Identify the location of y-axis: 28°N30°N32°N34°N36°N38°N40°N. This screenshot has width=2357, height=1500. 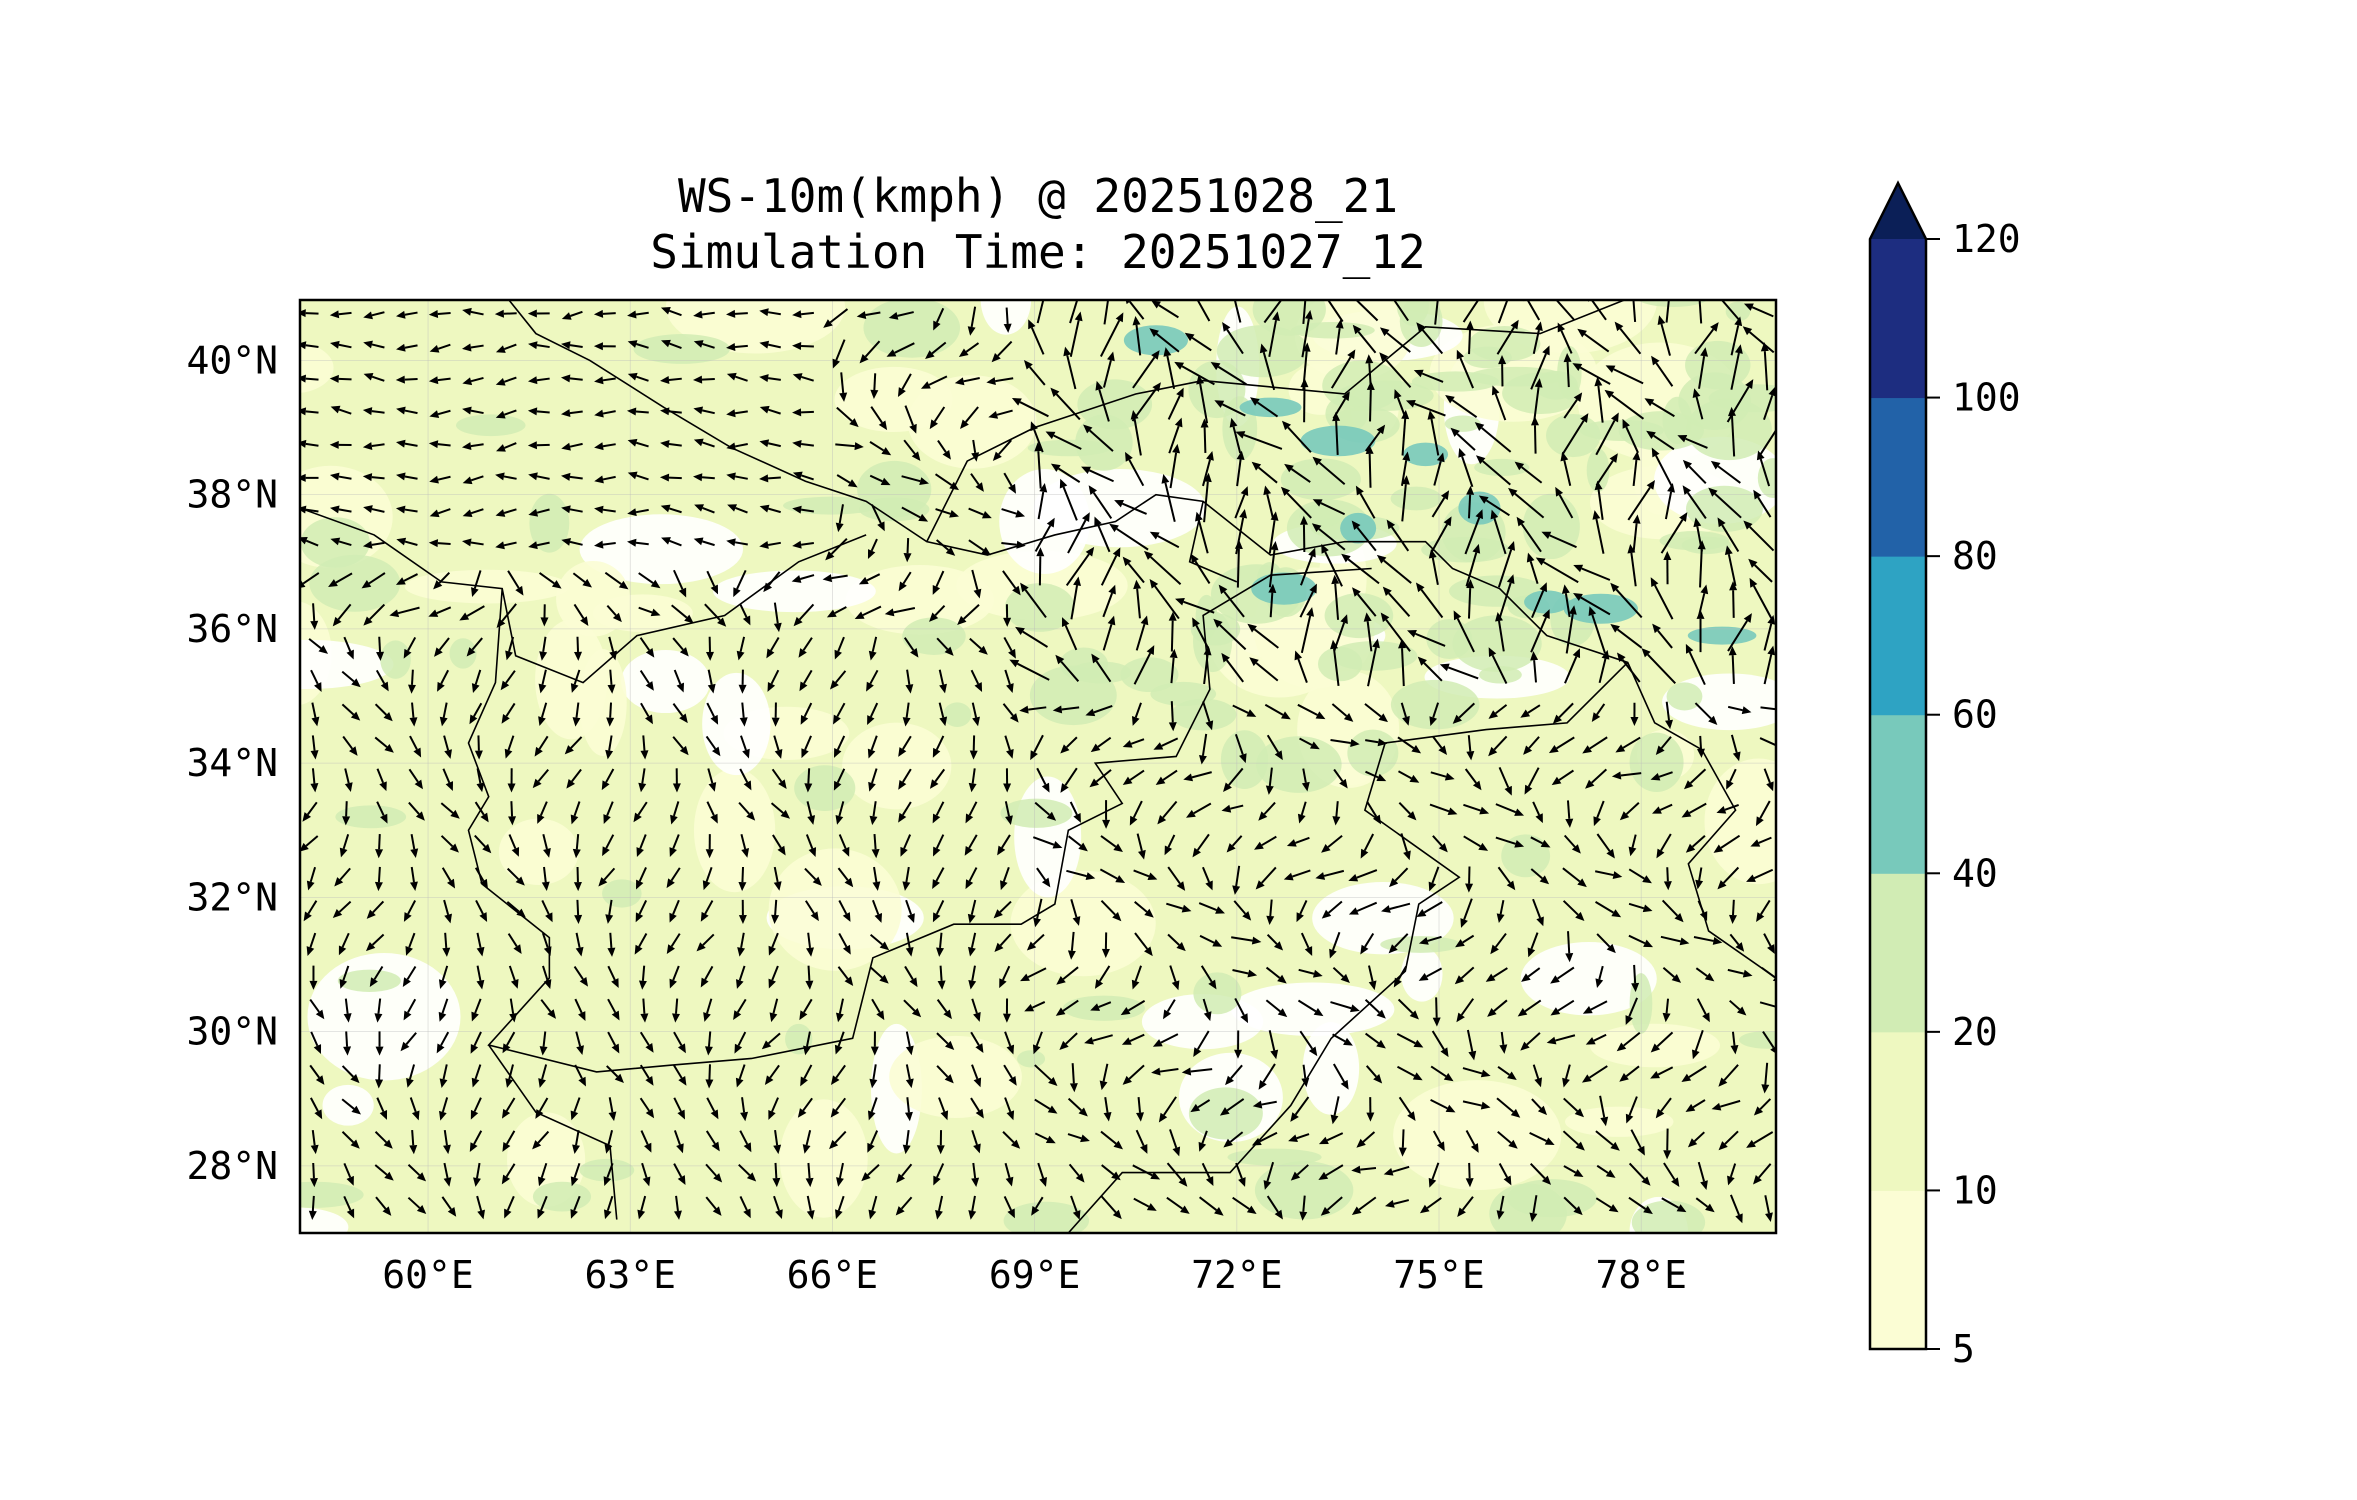
(232, 762).